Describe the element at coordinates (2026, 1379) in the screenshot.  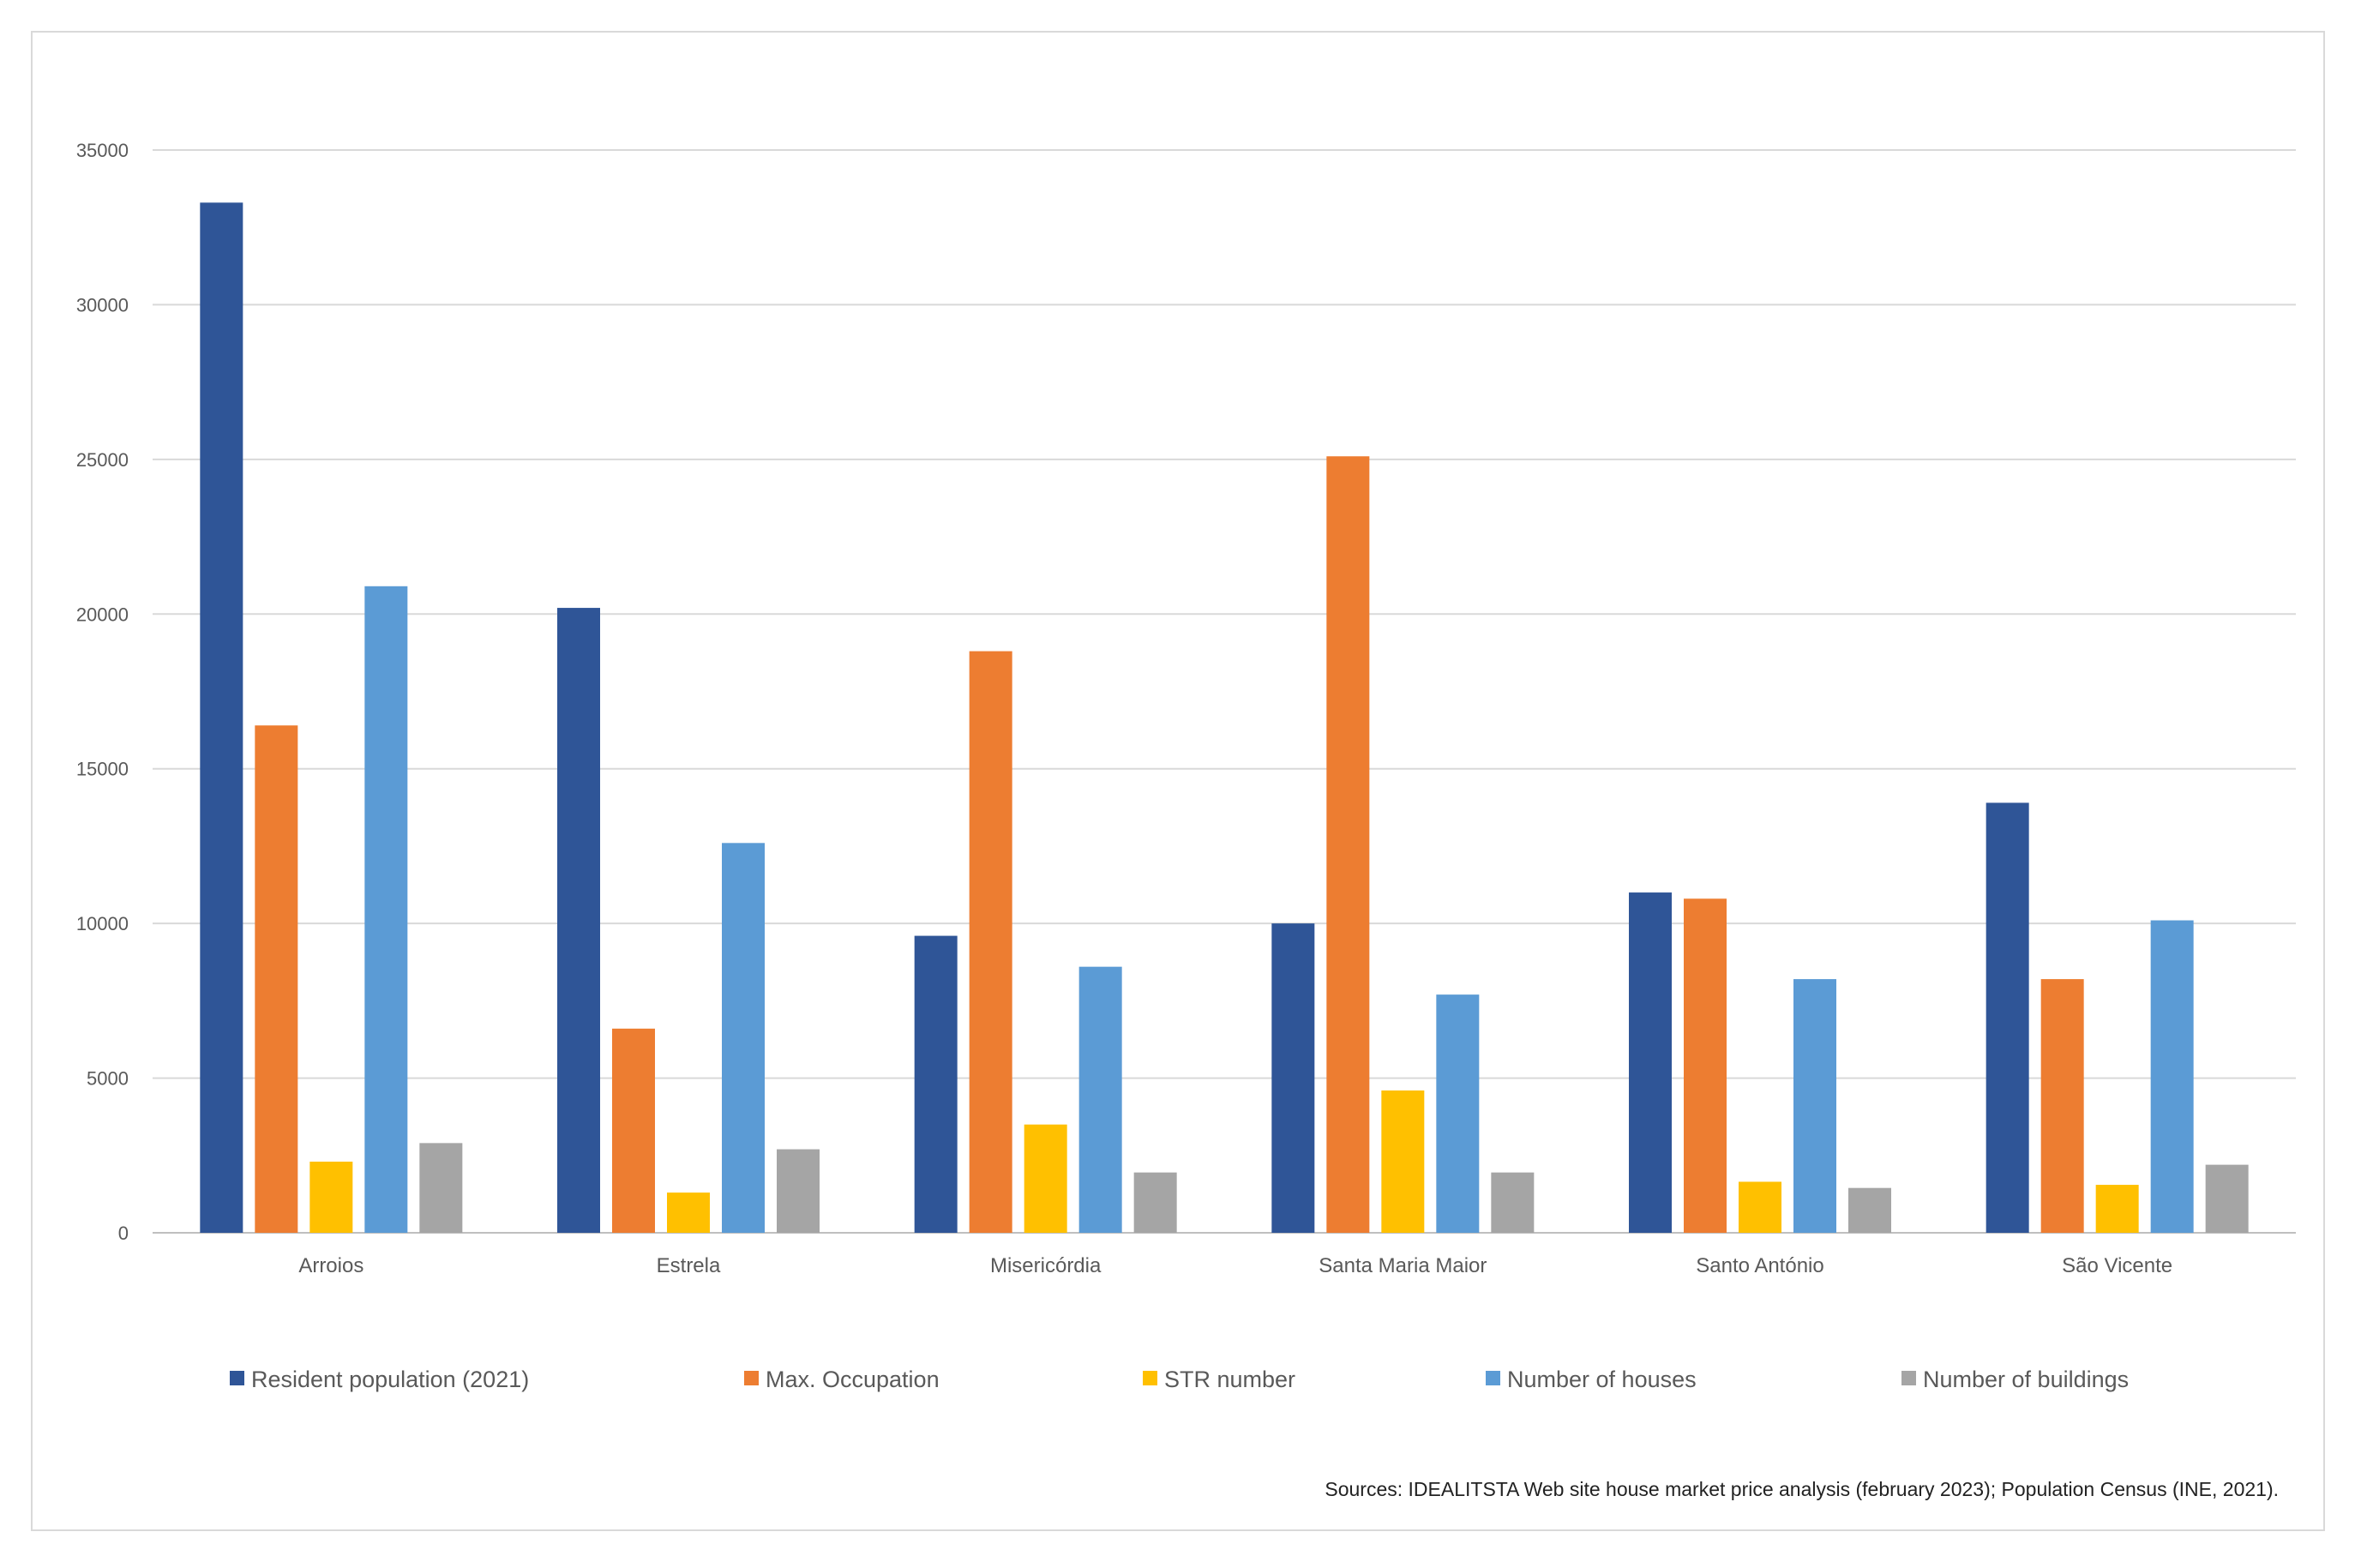
I see `legend-label: Number of buildings` at that location.